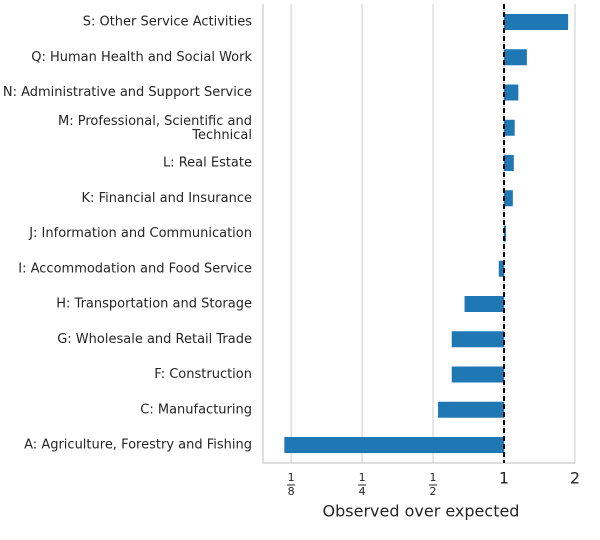 Image resolution: width=600 pixels, height=540 pixels. Describe the element at coordinates (135, 268) in the screenshot. I see `y-tick-label: I: Accommodation and Food Service` at that location.